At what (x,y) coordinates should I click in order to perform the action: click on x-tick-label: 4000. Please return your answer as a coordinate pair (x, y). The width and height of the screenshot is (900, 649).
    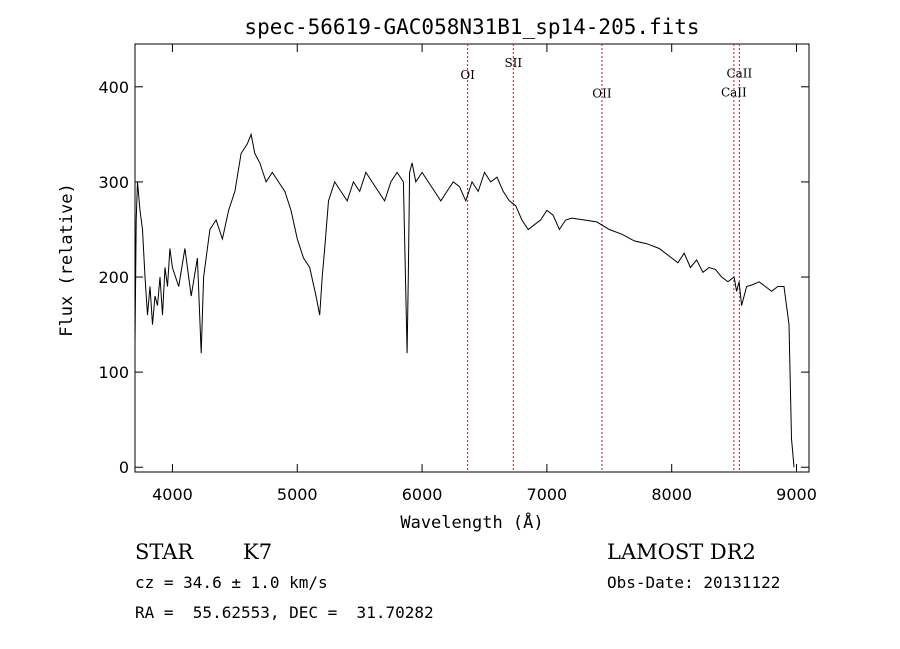
    Looking at the image, I should click on (172, 494).